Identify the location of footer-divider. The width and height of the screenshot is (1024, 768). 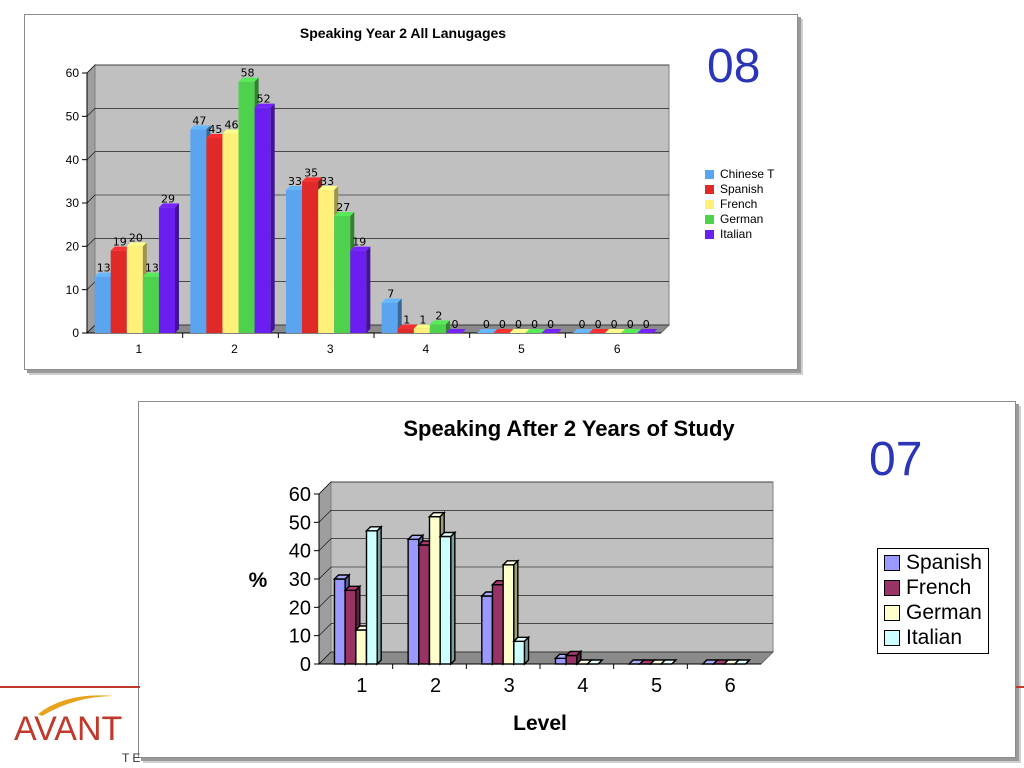
(1020, 687).